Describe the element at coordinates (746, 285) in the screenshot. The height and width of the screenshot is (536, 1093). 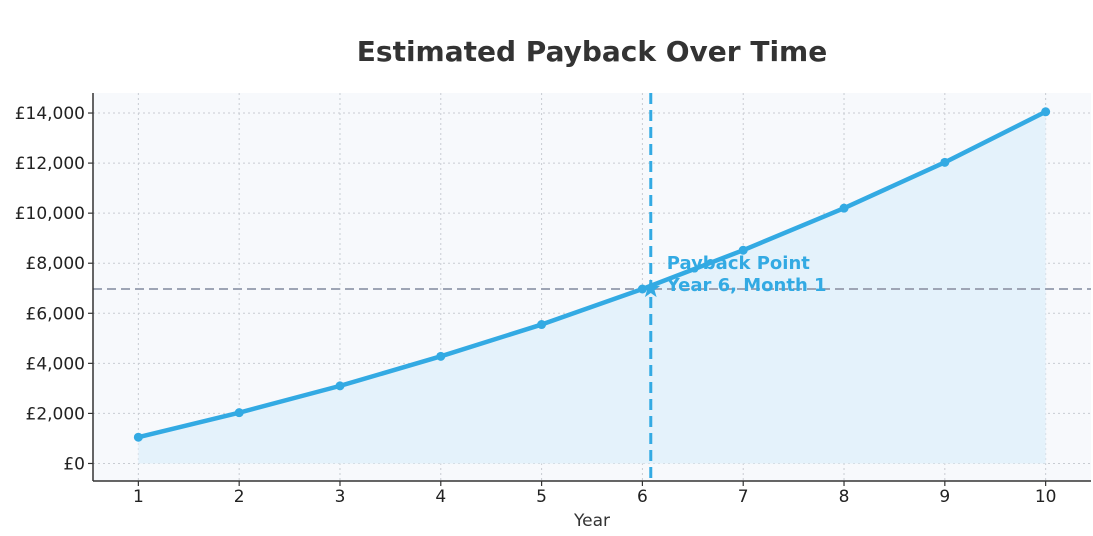
I see `payback-annotation-line2: Year 6, Month 1` at that location.